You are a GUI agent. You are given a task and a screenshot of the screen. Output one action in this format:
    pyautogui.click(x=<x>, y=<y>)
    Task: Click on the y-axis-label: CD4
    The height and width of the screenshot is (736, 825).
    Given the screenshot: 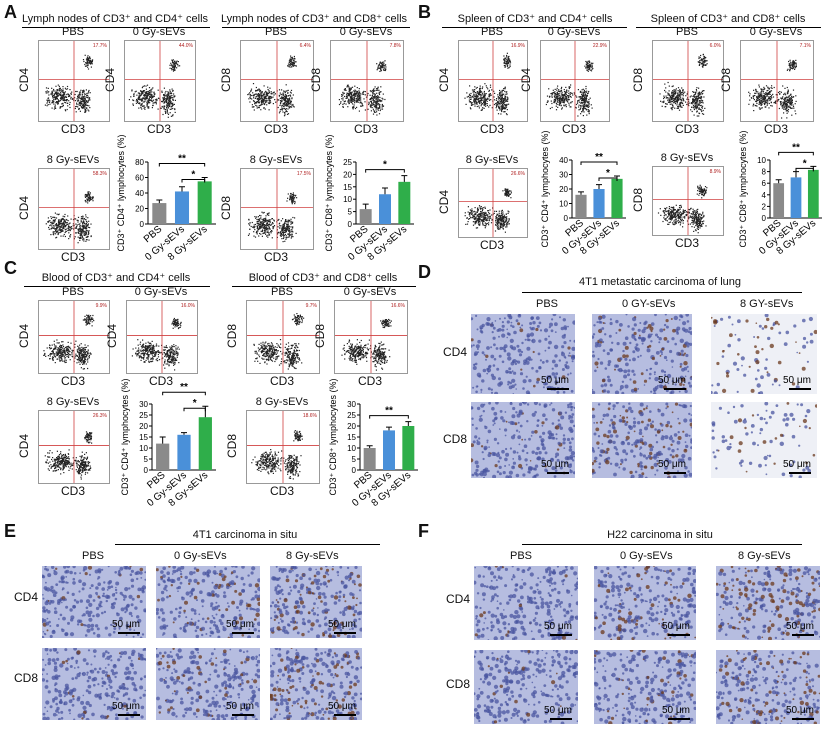 What is the action you would take?
    pyautogui.click(x=526, y=79)
    